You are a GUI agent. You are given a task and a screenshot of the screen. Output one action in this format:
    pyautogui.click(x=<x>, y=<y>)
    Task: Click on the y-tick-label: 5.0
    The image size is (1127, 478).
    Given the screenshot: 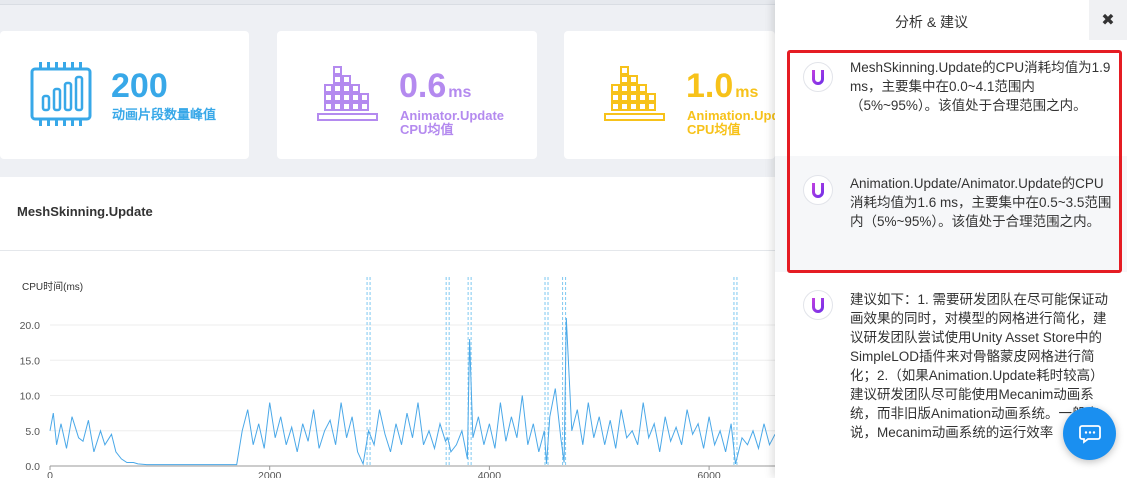 What is the action you would take?
    pyautogui.click(x=32, y=432)
    